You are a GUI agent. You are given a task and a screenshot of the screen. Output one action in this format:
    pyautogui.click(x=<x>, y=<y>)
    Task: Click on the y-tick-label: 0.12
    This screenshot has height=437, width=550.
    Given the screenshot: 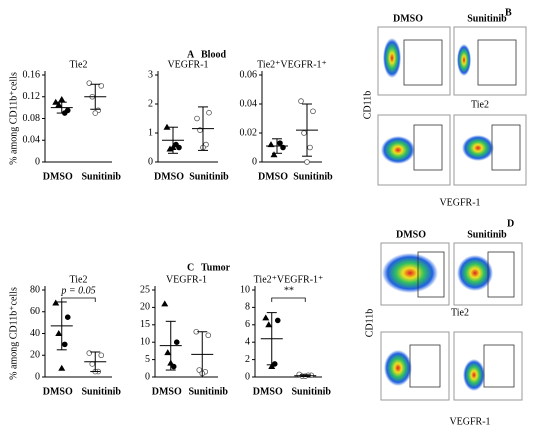 What is the action you would take?
    pyautogui.click(x=32, y=96)
    